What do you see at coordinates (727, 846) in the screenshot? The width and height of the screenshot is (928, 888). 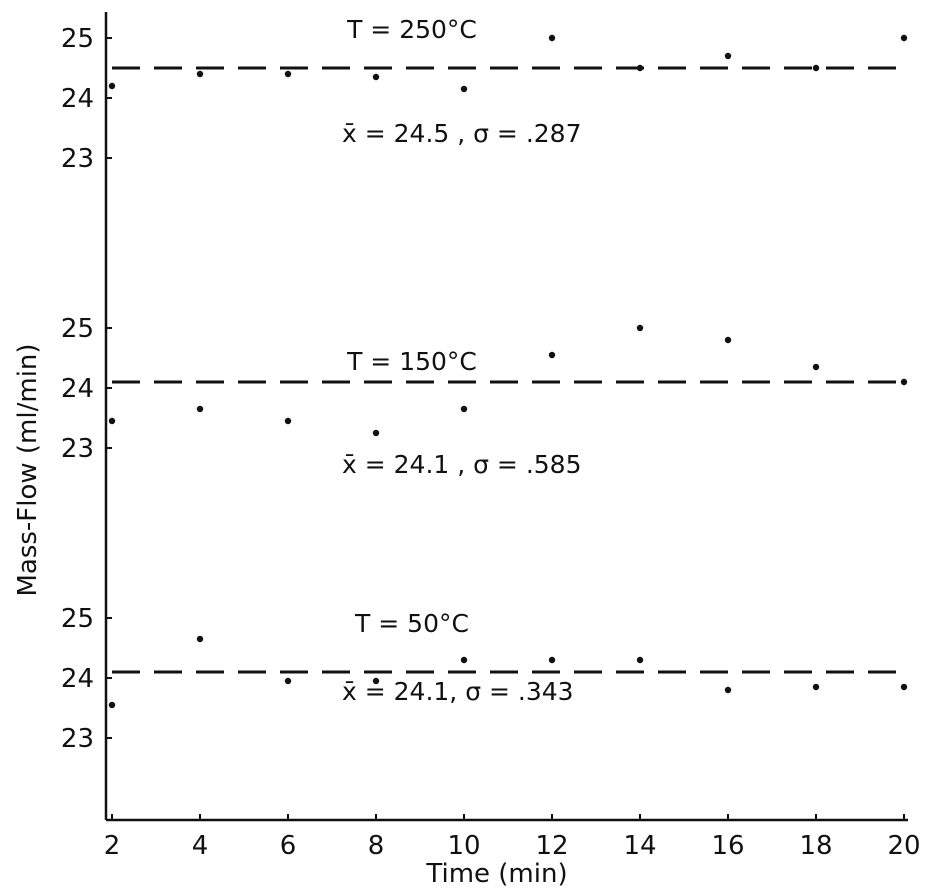 I see `x-tick-label: 16` at bounding box center [727, 846].